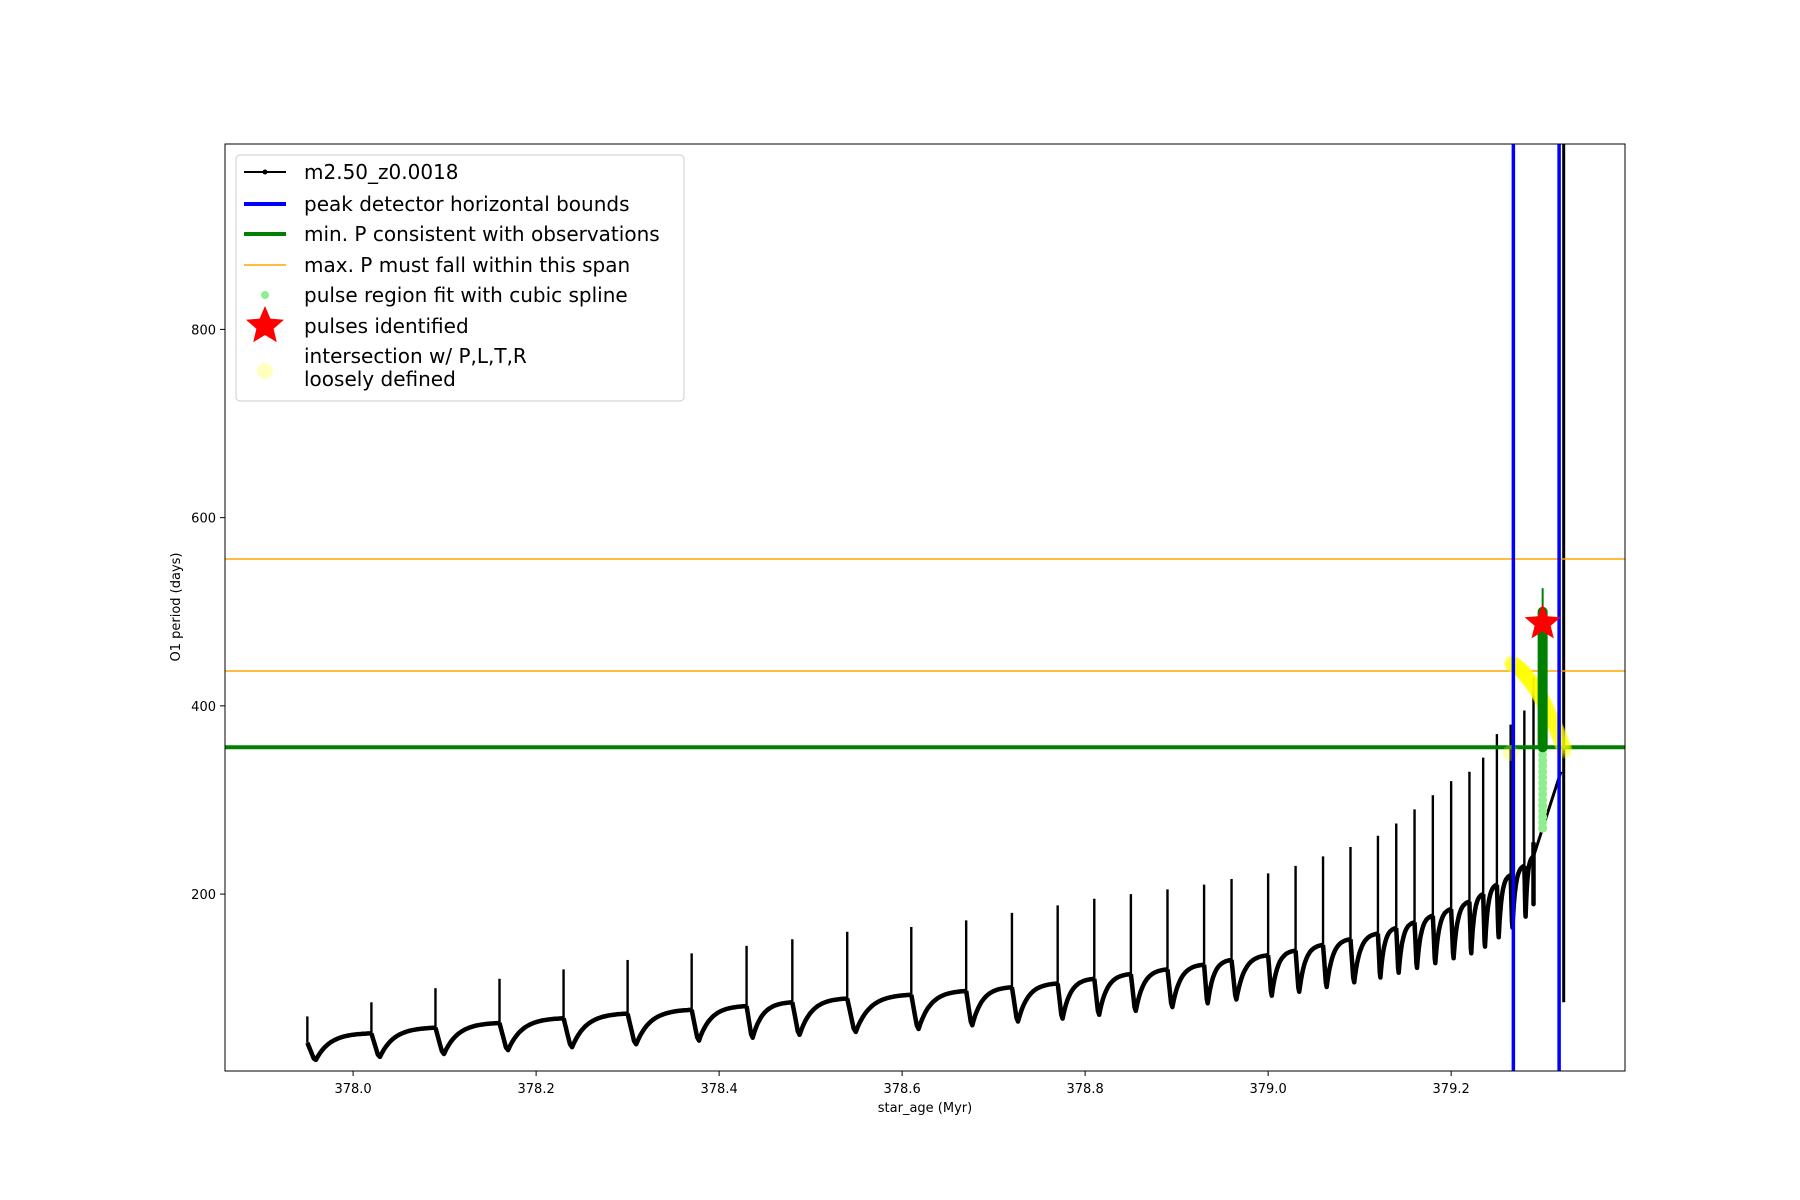 The image size is (1800, 1200). Describe the element at coordinates (203, 707) in the screenshot. I see `y-tick-label: 400` at that location.